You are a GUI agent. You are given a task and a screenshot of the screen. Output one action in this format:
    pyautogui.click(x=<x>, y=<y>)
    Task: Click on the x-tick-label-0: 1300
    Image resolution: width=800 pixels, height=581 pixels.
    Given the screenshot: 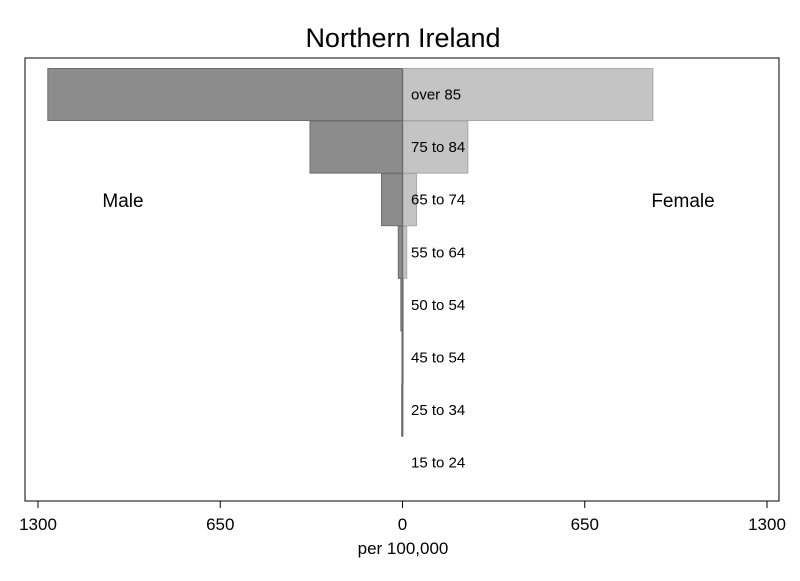 What is the action you would take?
    pyautogui.click(x=38, y=524)
    